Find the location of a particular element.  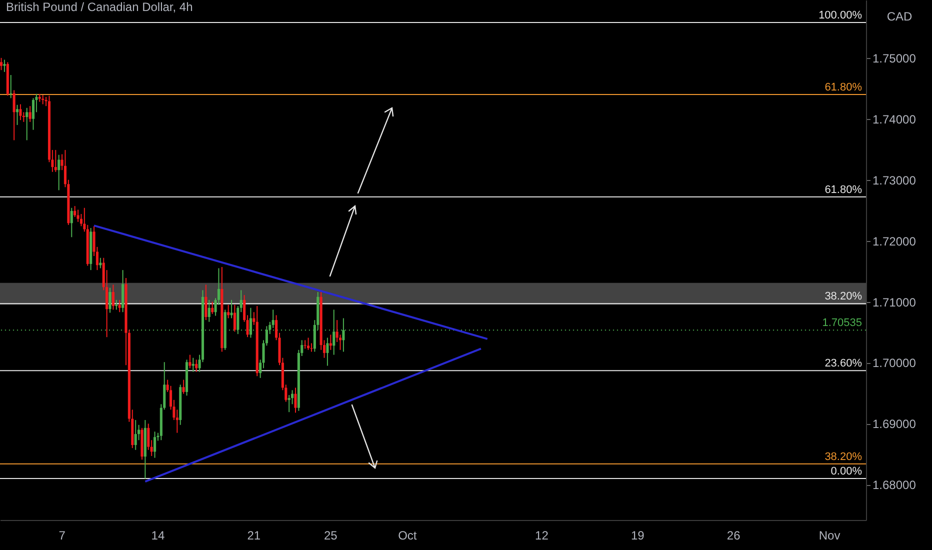

x-tick-label: 21 is located at coordinates (254, 535).